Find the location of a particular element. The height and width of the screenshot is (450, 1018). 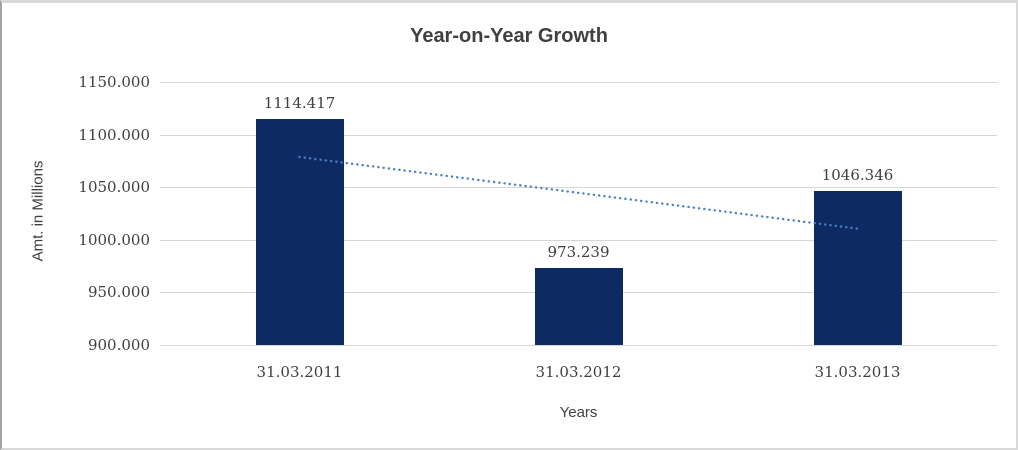

y-tick-label: 1050.000 is located at coordinates (114, 187).